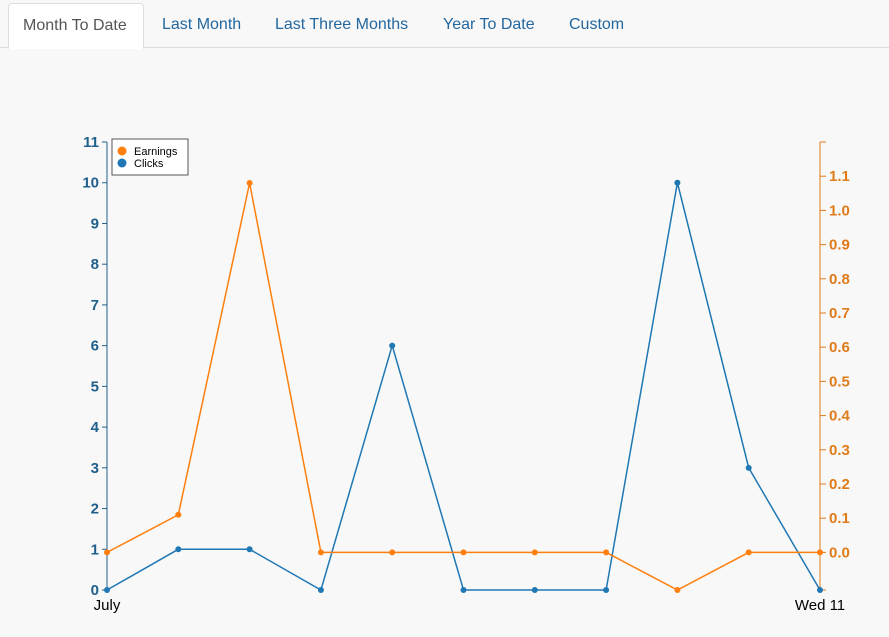 This screenshot has height=637, width=889. I want to click on left-axis-tick-label: 1, so click(95, 549).